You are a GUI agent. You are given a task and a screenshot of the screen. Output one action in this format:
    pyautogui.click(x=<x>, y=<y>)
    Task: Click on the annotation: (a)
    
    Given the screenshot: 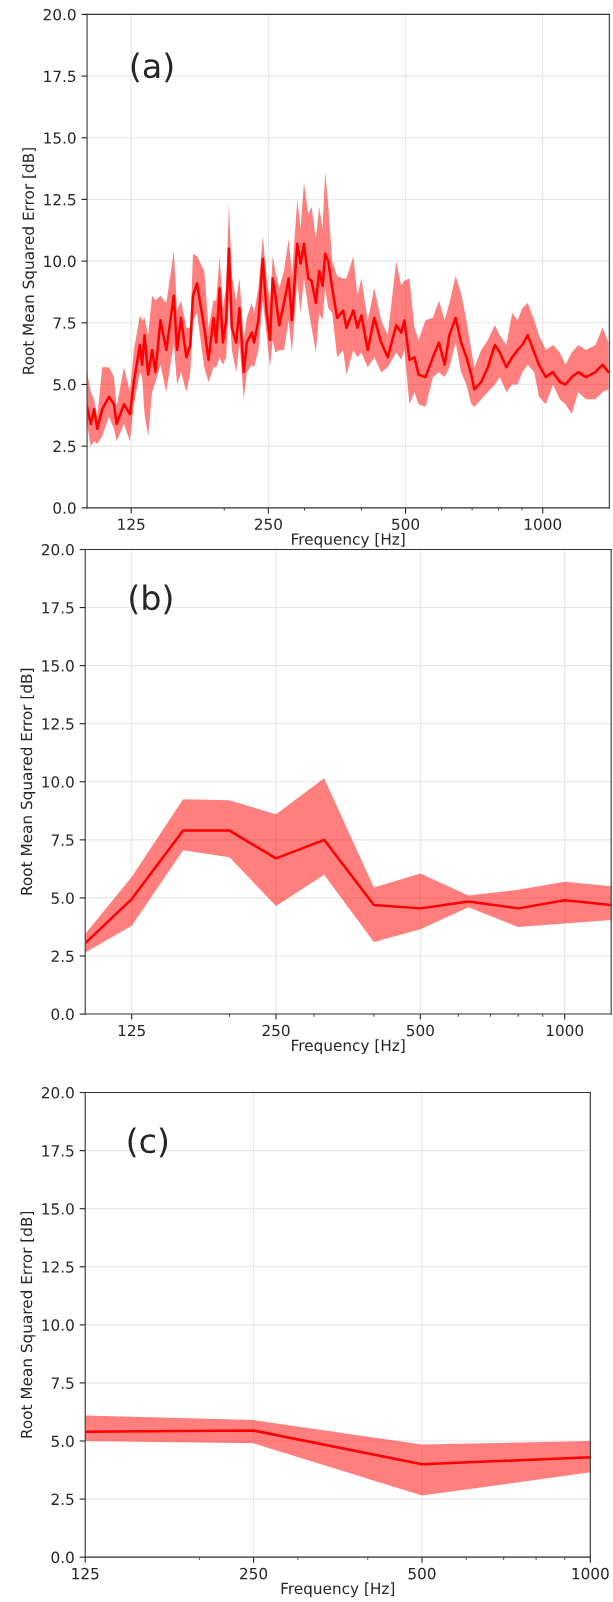 What is the action you would take?
    pyautogui.click(x=152, y=67)
    